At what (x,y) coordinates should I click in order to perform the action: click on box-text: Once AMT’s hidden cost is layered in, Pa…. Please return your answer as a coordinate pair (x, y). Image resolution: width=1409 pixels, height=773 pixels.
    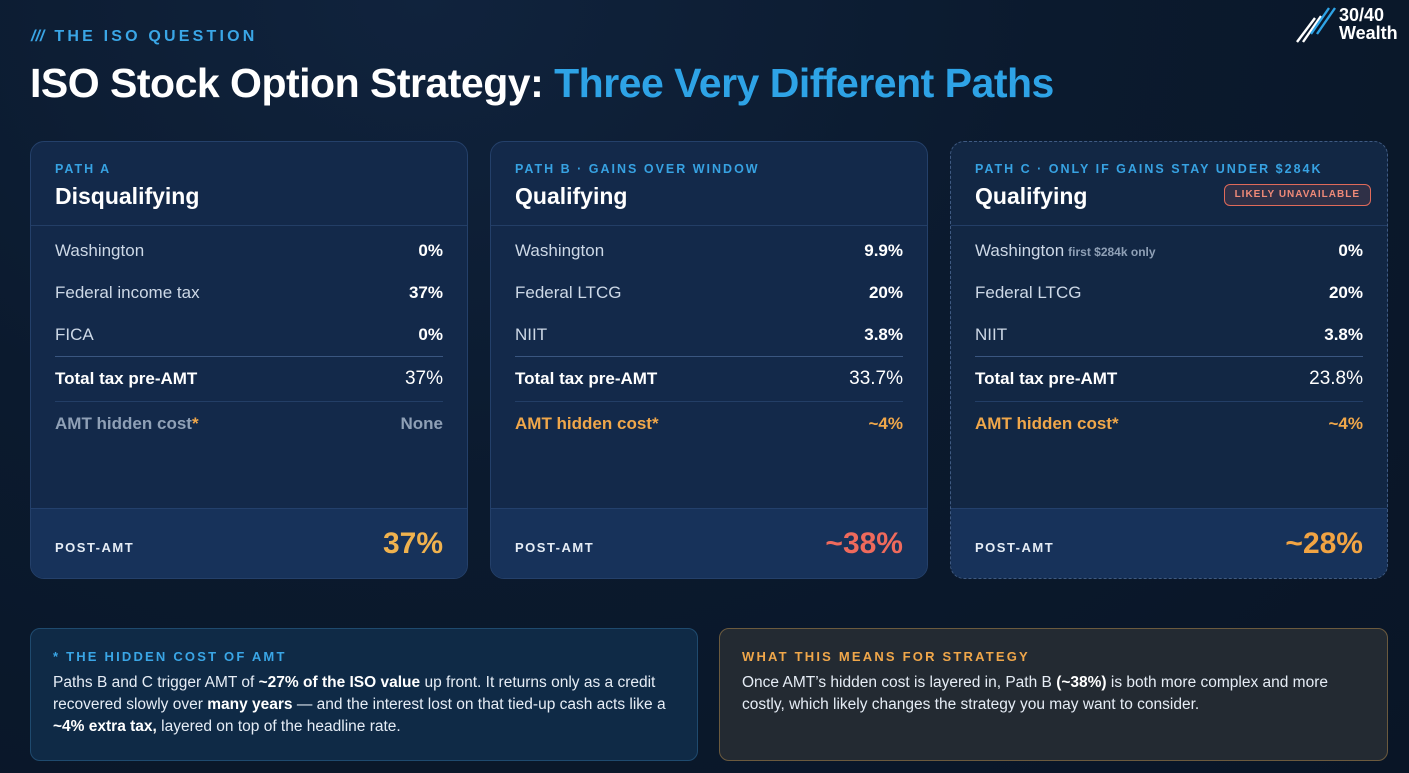
    Looking at the image, I should click on (1035, 693).